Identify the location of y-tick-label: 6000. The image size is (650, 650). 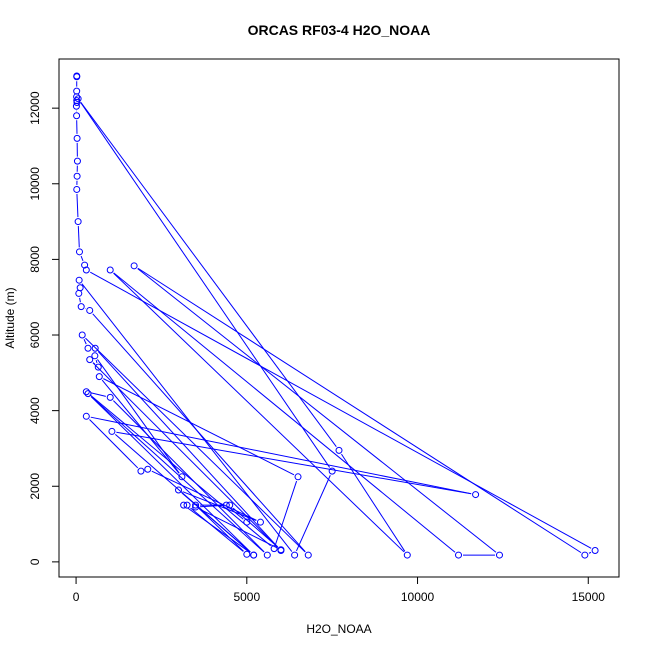
(35, 334).